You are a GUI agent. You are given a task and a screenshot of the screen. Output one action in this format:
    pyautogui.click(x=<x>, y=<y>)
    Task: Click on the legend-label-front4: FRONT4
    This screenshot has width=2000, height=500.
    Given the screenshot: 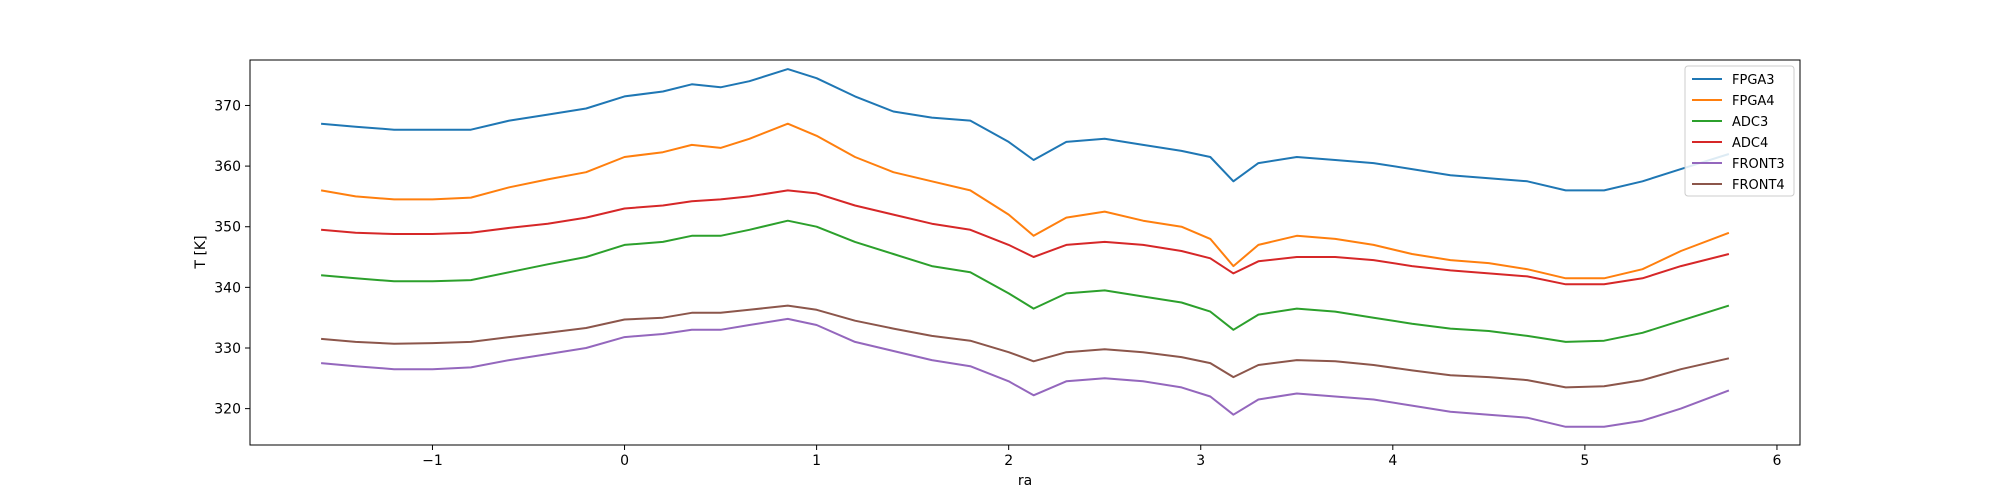 What is the action you would take?
    pyautogui.click(x=1758, y=185)
    